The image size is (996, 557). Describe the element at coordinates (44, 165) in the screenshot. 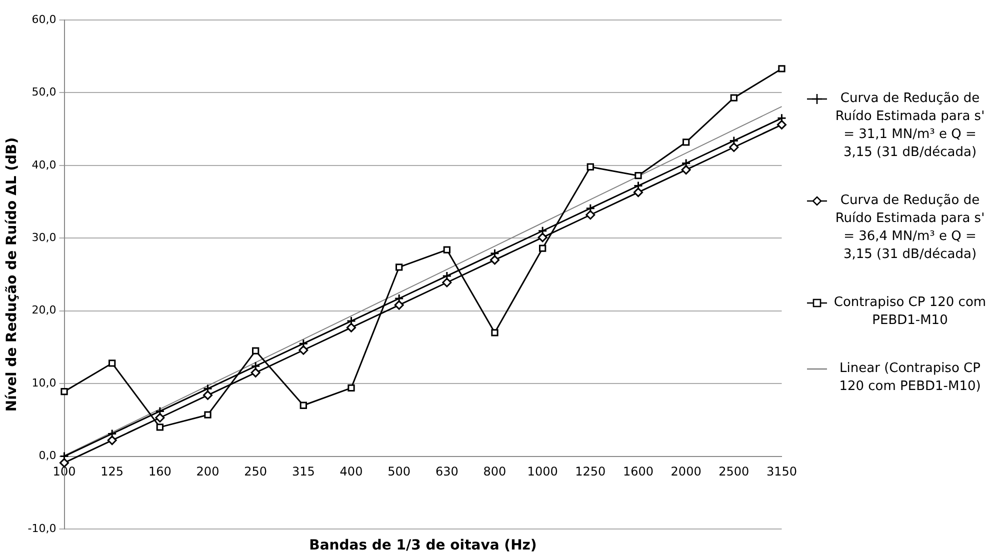

I see `y-tick-label: 40,0` at that location.